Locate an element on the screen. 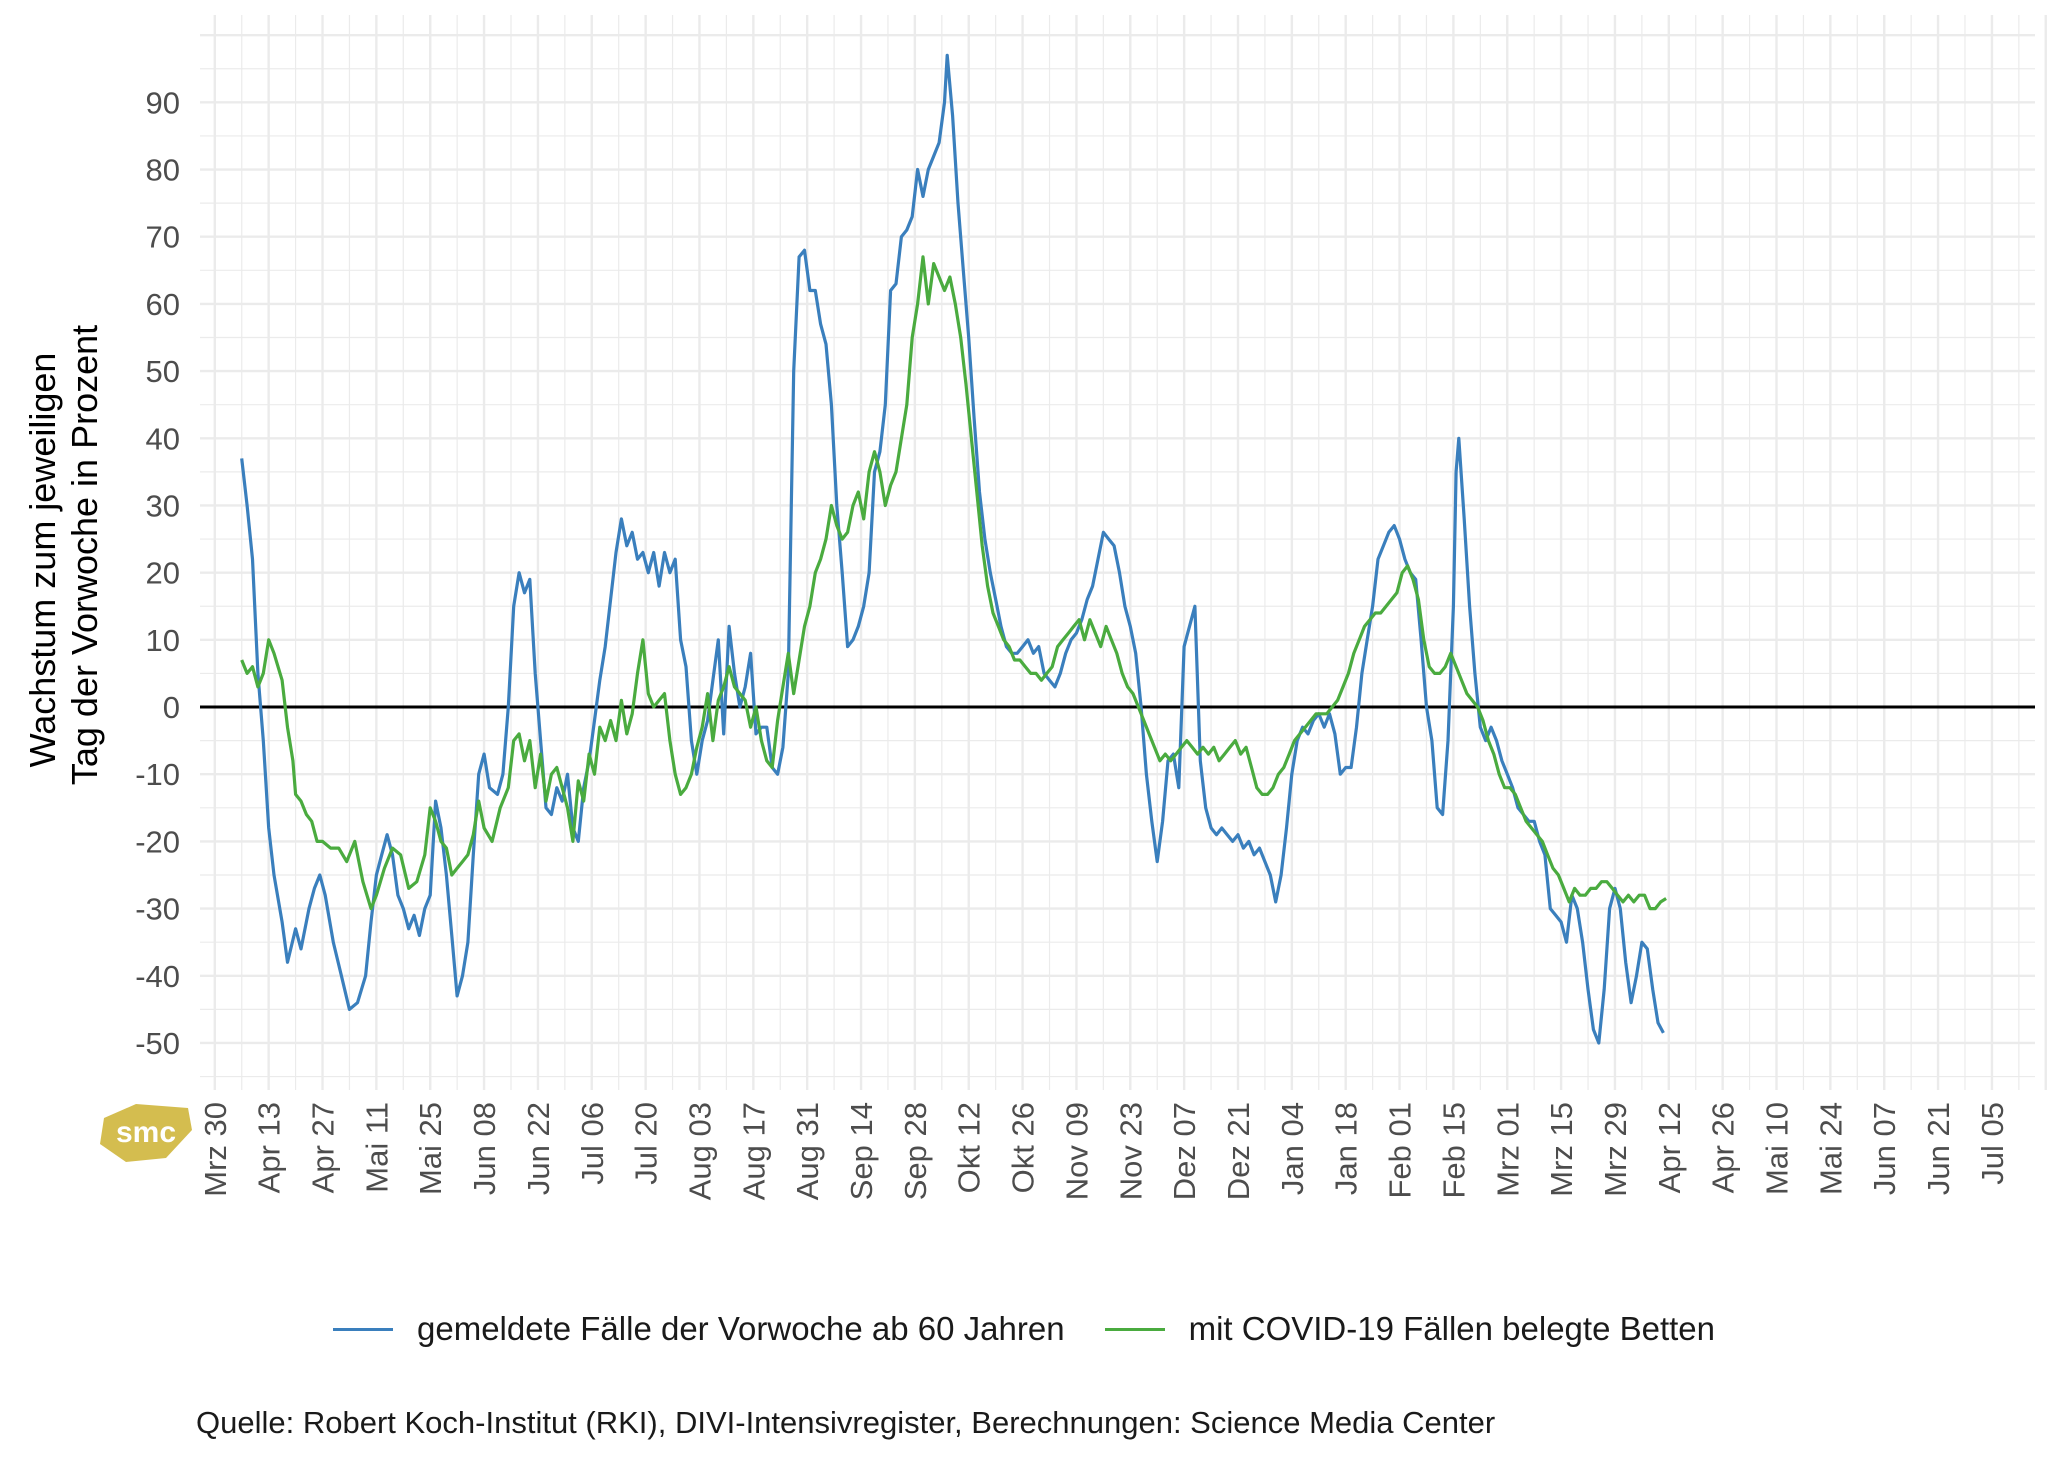 This screenshot has height=1462, width=2048. x-tick-label: Dez 21 is located at coordinates (1238, 1151).